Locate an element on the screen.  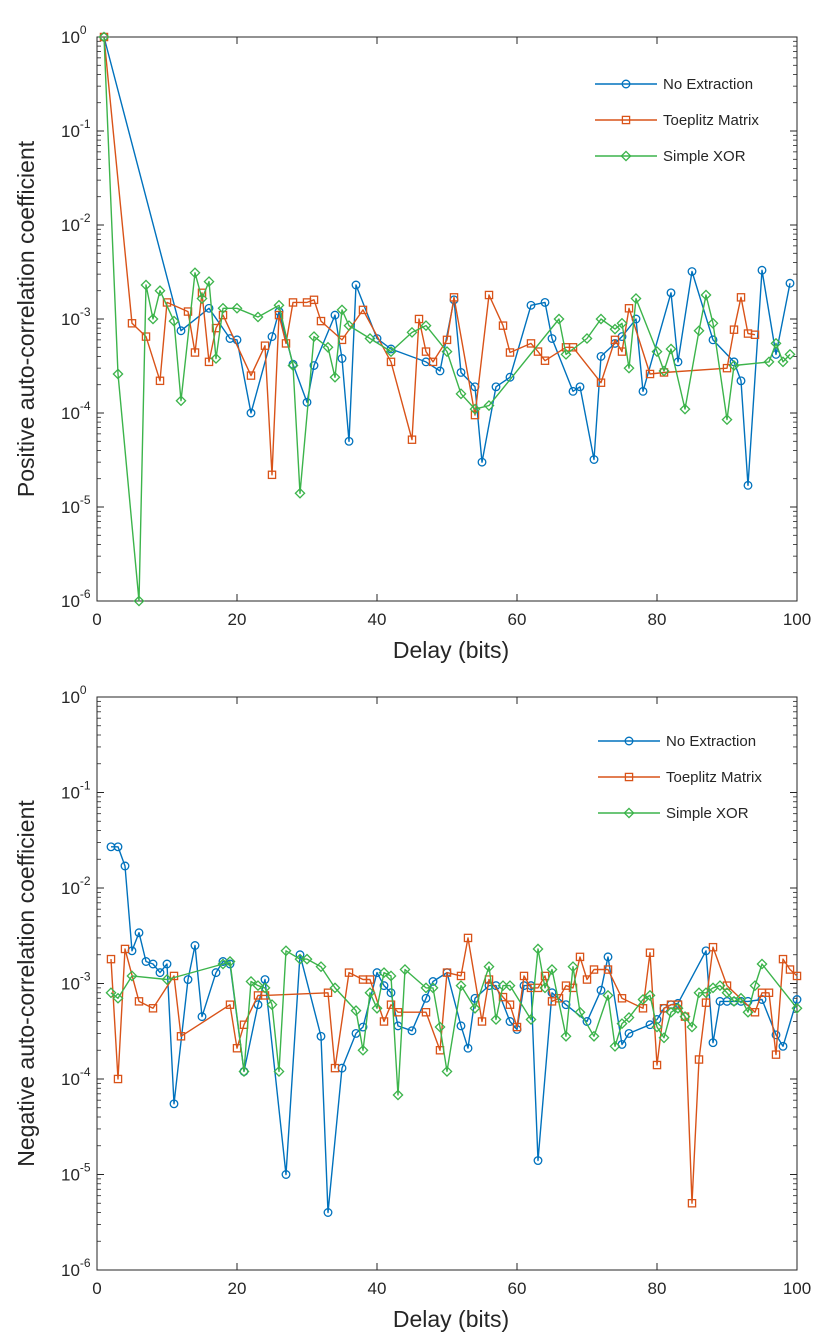
x-tick-label: 0 is located at coordinates (96, 619).